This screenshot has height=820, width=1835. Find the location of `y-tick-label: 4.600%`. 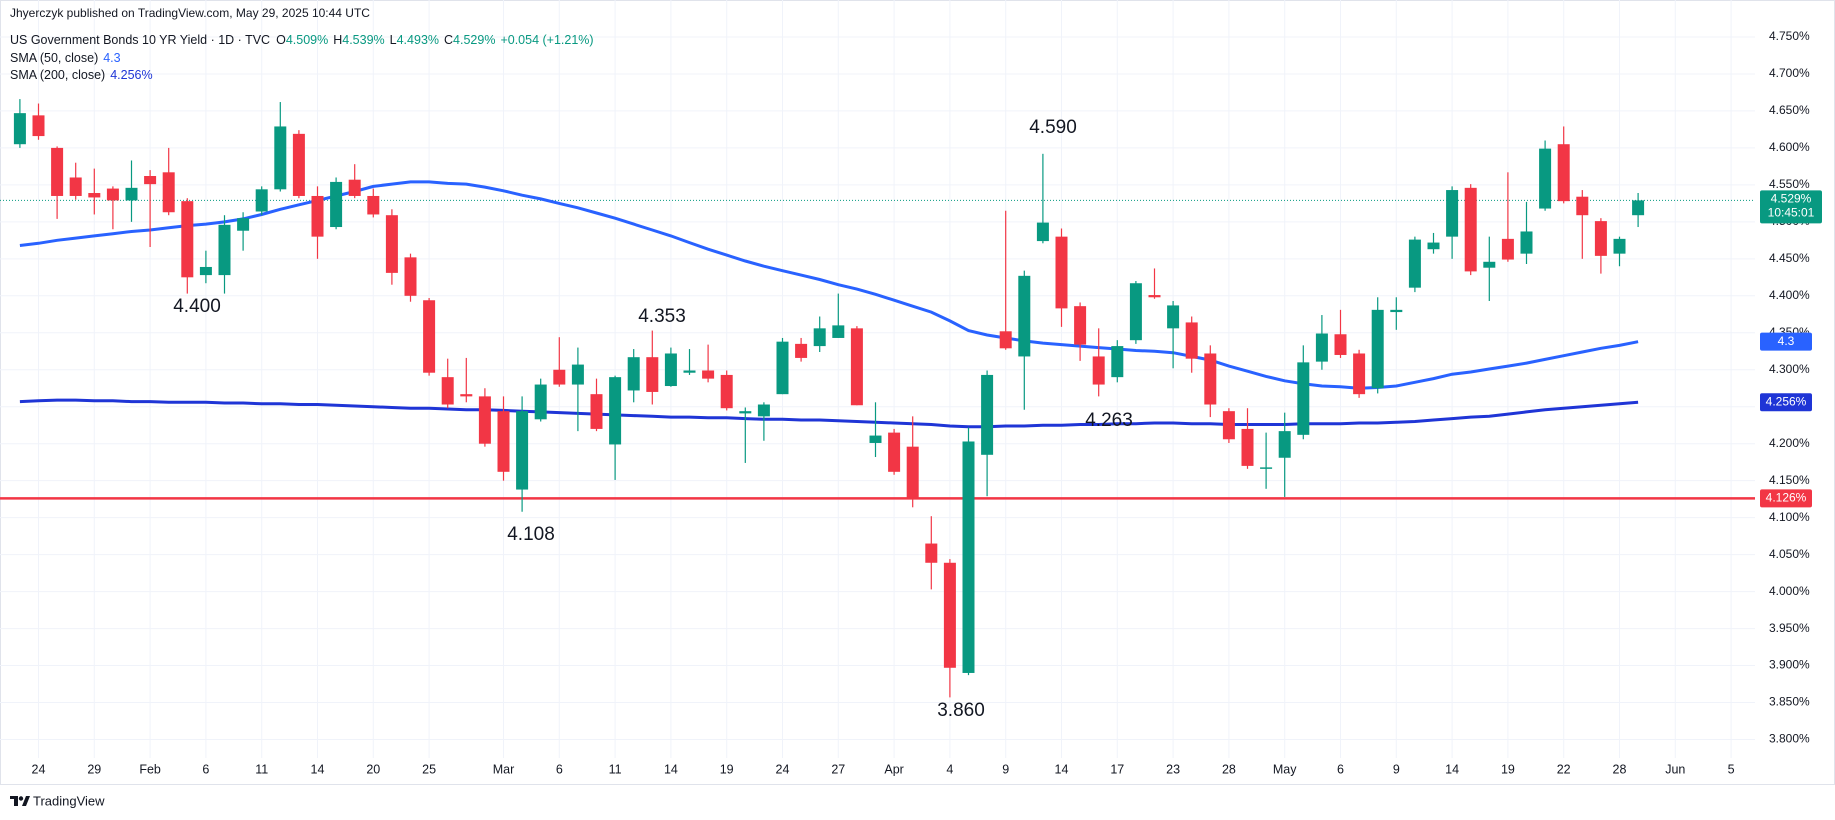

y-tick-label: 4.600% is located at coordinates (1789, 147).